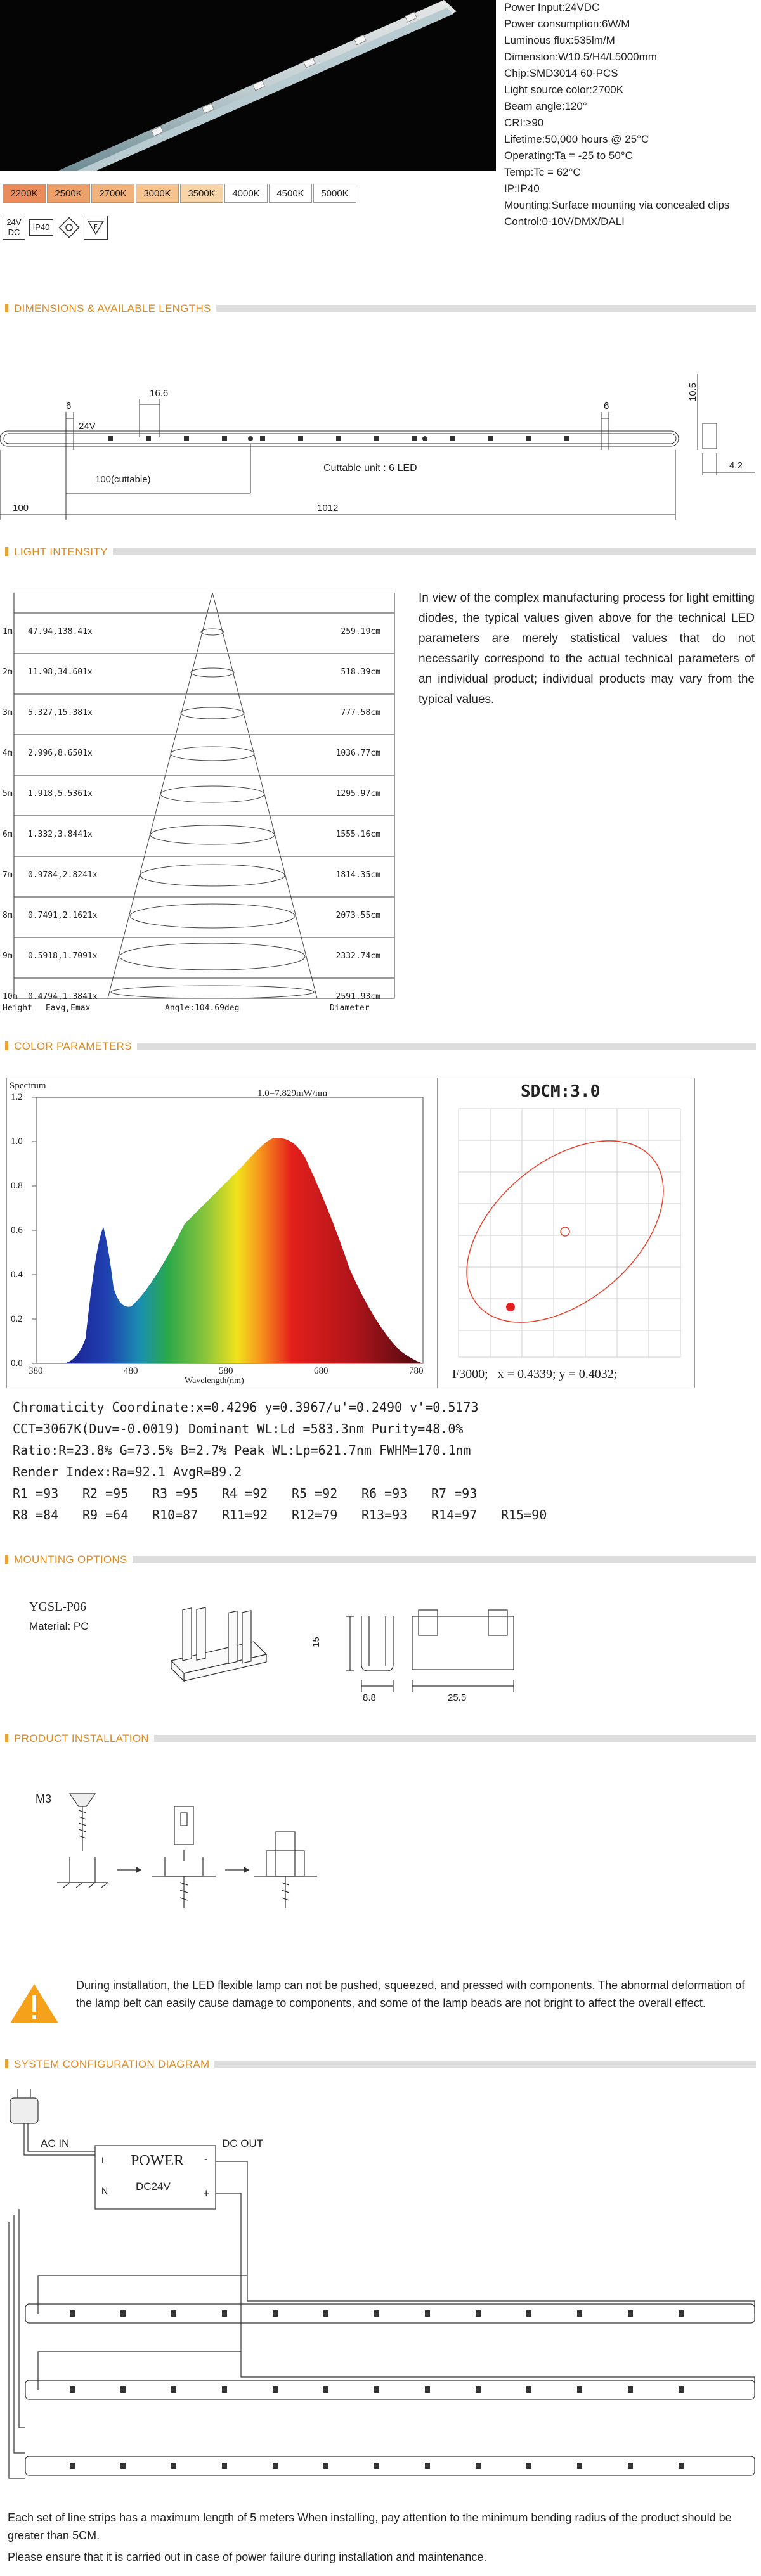  I want to click on li-diameter: 518.39cm, so click(360, 672).